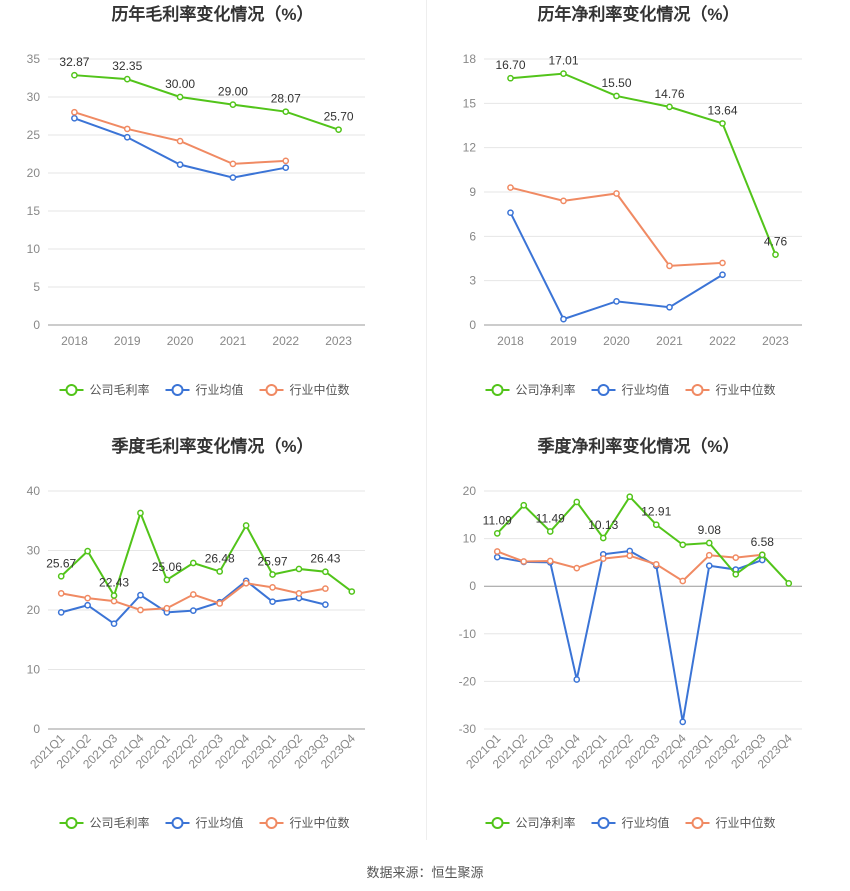 Image resolution: width=850 pixels, height=891 pixels. I want to click on annual-gross-data-label: 32.87, so click(74, 62).